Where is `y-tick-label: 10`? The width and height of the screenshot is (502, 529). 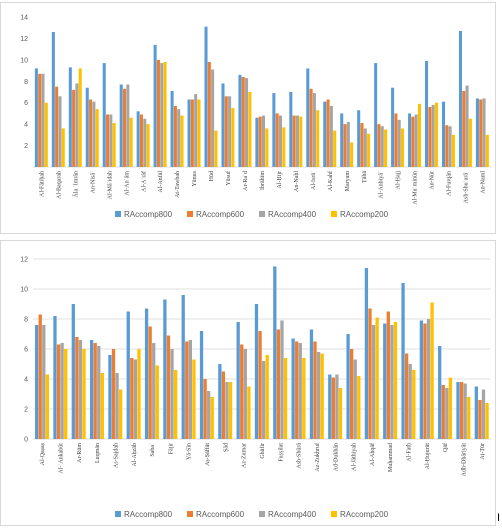 y-tick-label: 10 is located at coordinates (24, 290).